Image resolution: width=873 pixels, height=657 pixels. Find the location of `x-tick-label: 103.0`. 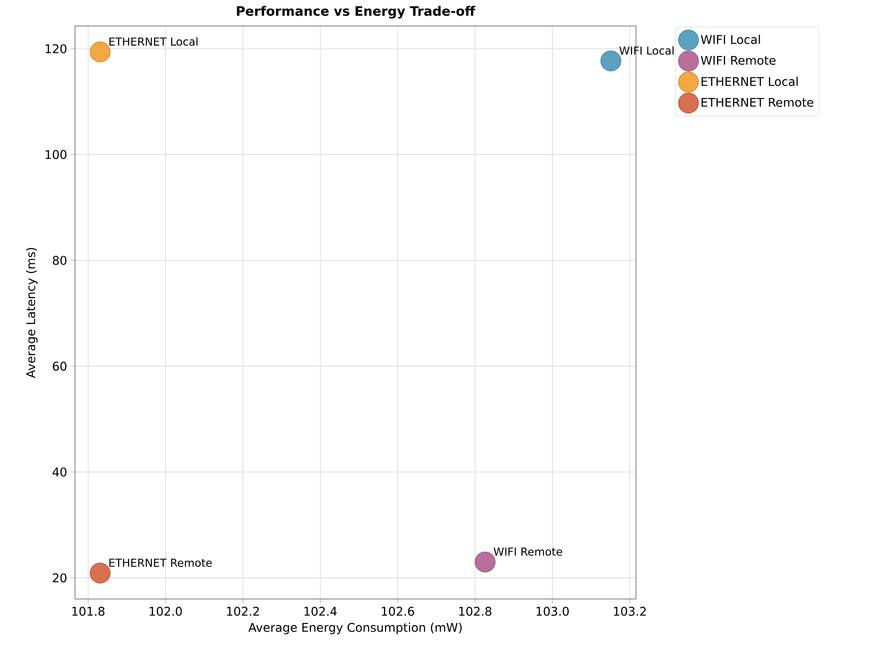

x-tick-label: 103.0 is located at coordinates (552, 611).